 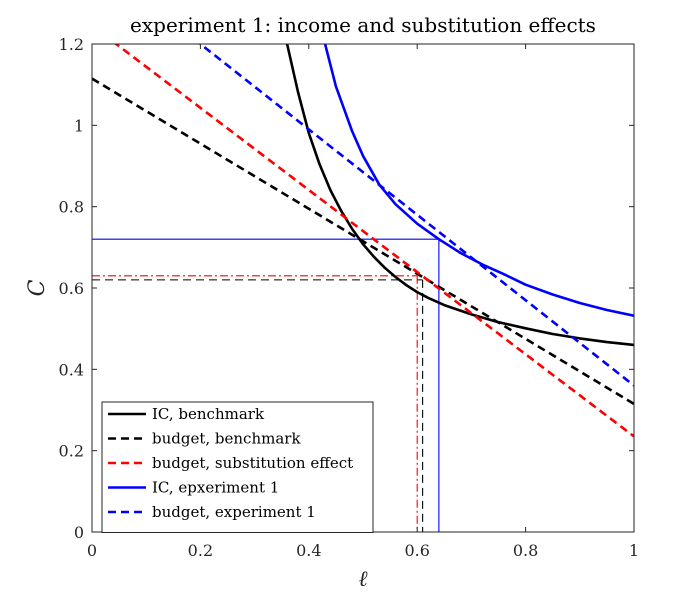 I want to click on y-tick-label: 0.4, so click(x=71, y=369).